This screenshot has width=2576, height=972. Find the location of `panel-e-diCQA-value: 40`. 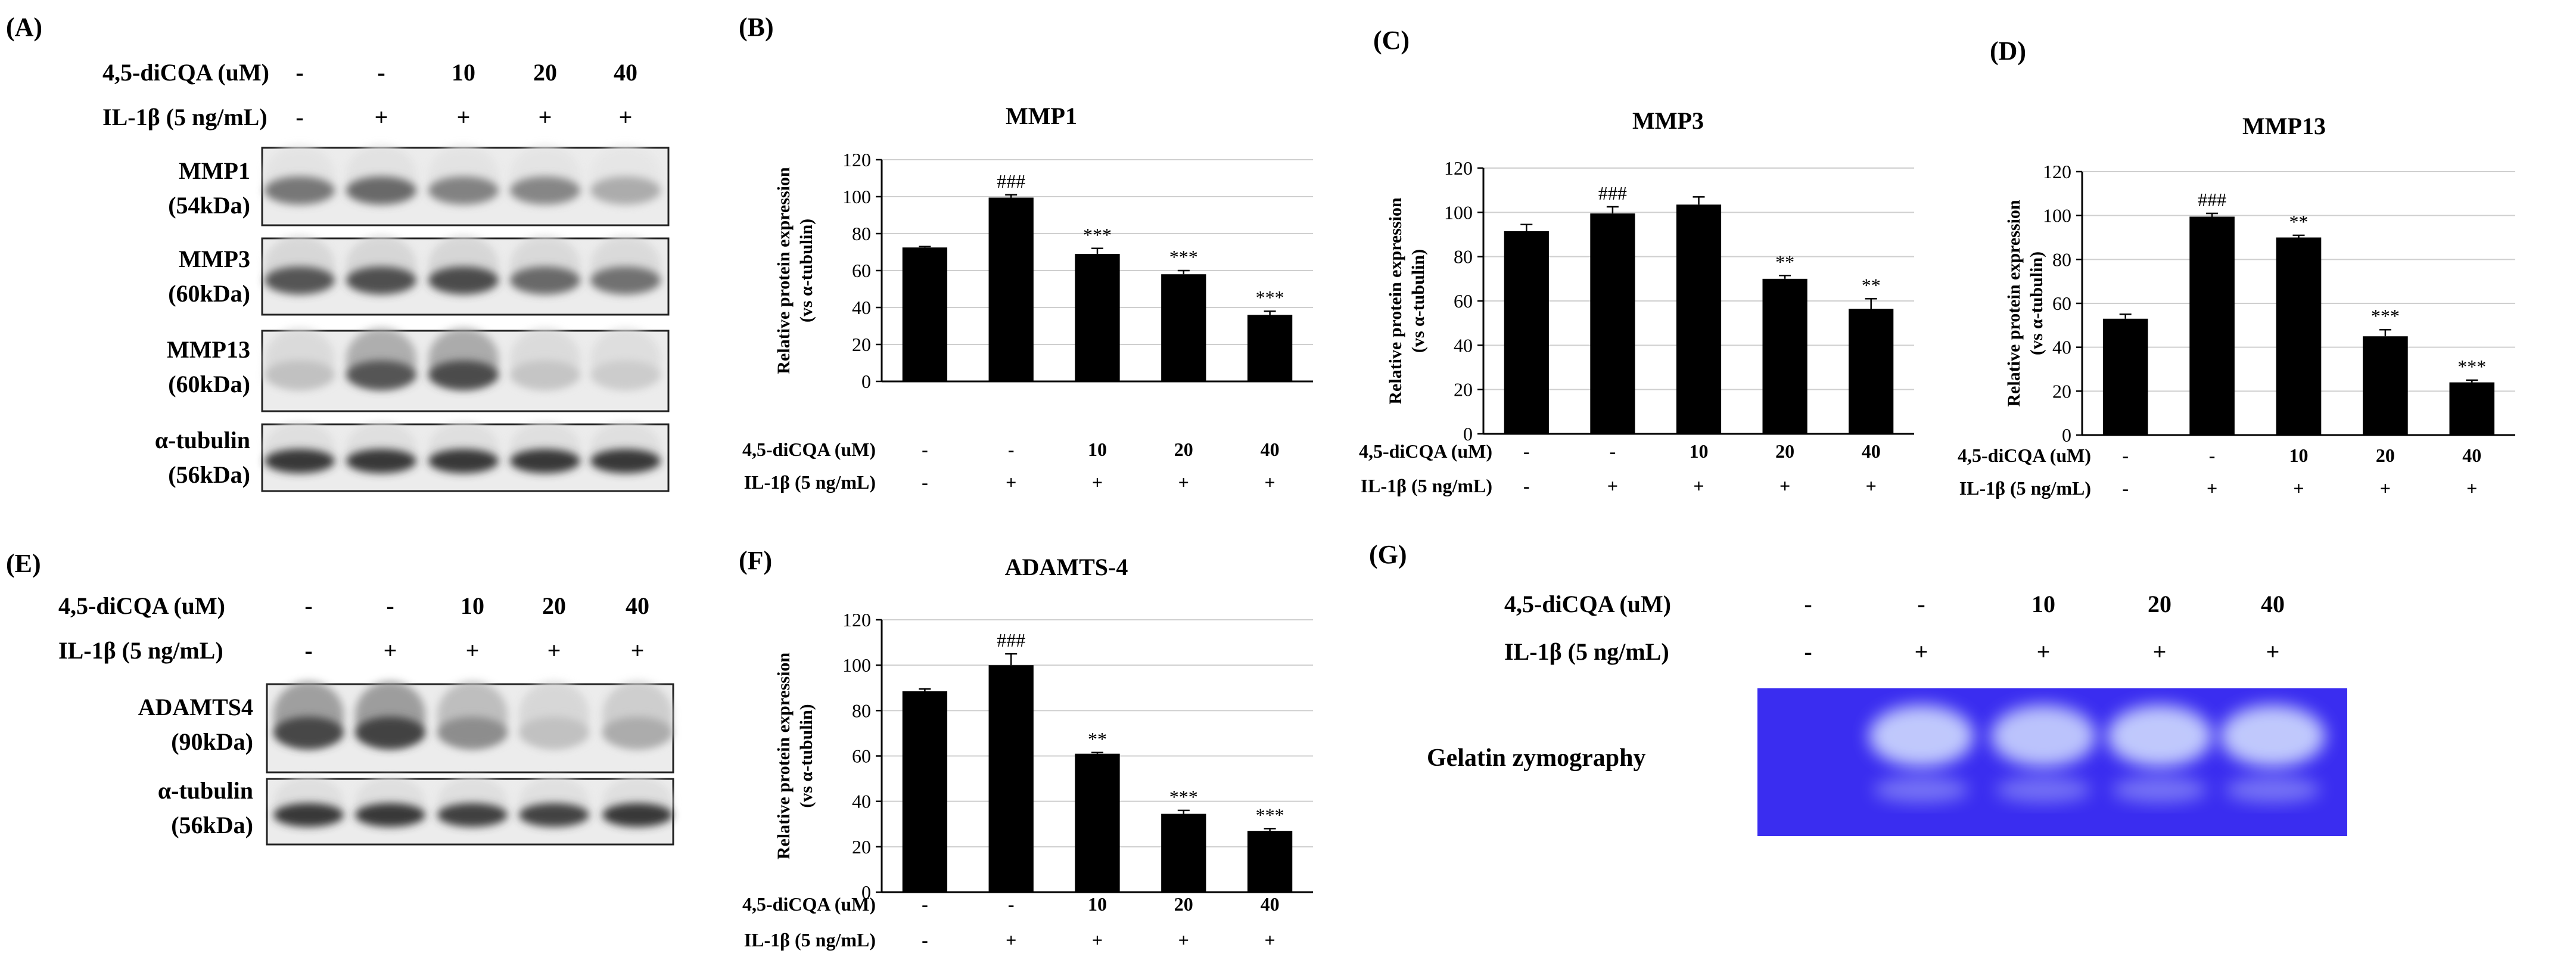

panel-e-diCQA-value: 40 is located at coordinates (637, 605).